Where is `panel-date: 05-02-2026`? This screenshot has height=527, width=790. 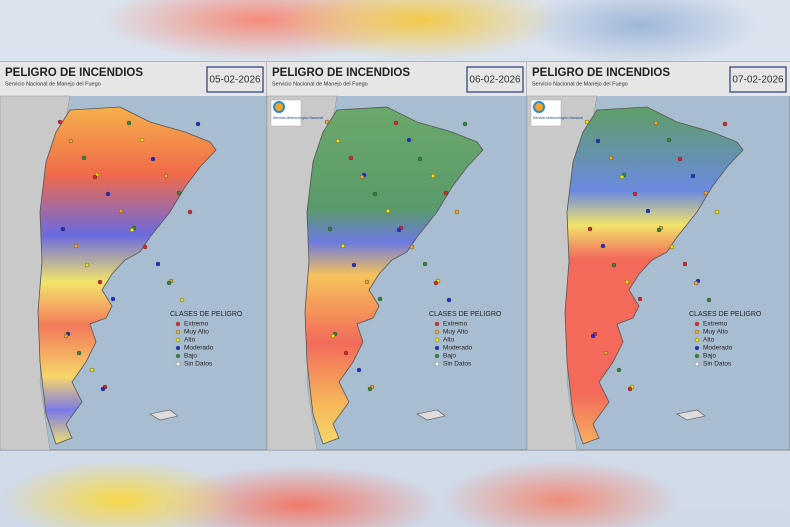 panel-date: 05-02-2026 is located at coordinates (235, 80).